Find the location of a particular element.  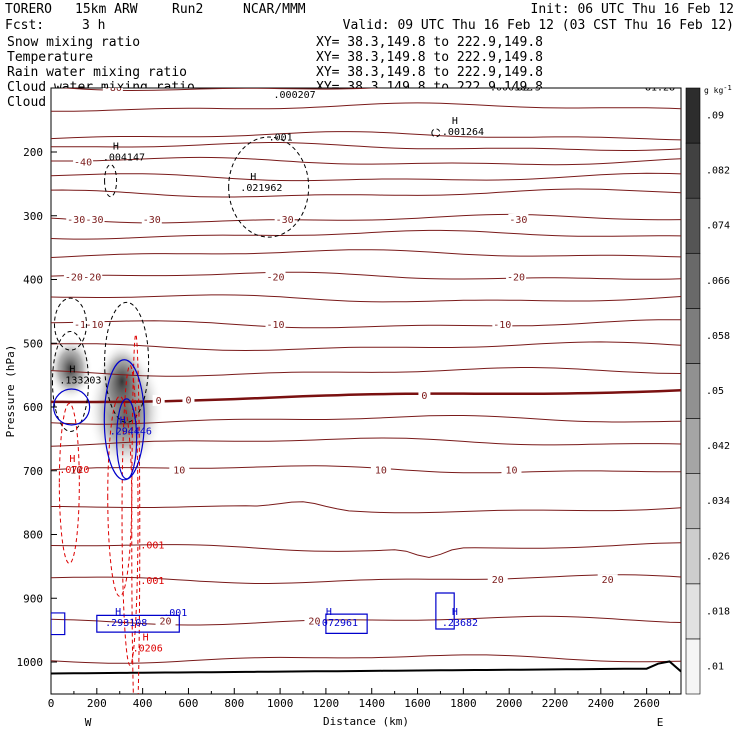

maximum-value: .004147 is located at coordinates (124, 157).